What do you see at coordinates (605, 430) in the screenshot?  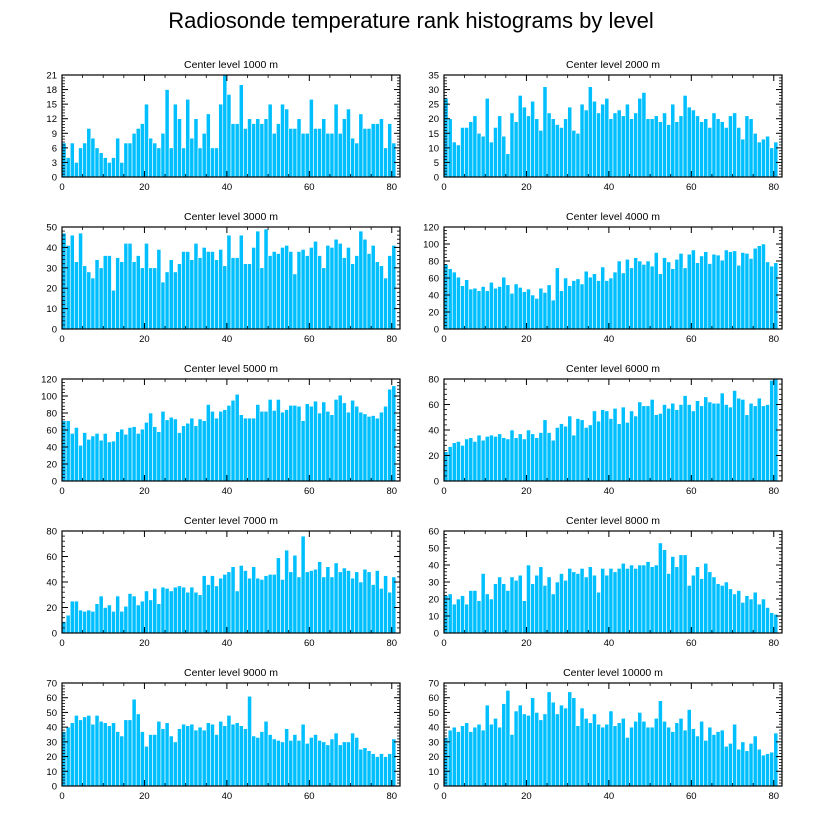 I see `histogram-panel: Center level 6000 m 0 20 40 60 80 0 20 40 60 80` at bounding box center [605, 430].